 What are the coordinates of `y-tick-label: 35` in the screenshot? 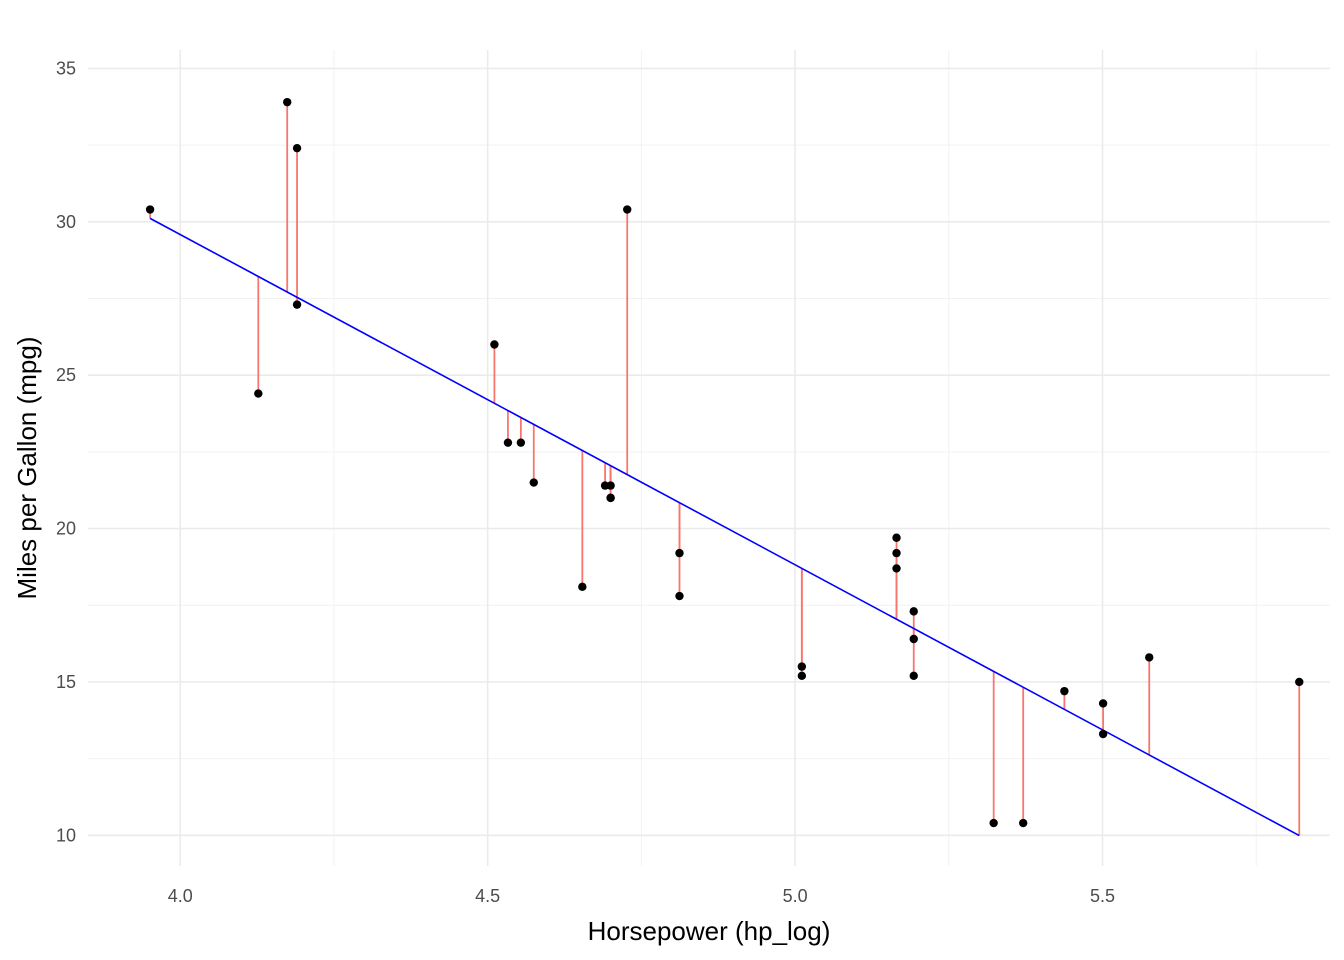 It's located at (66, 68).